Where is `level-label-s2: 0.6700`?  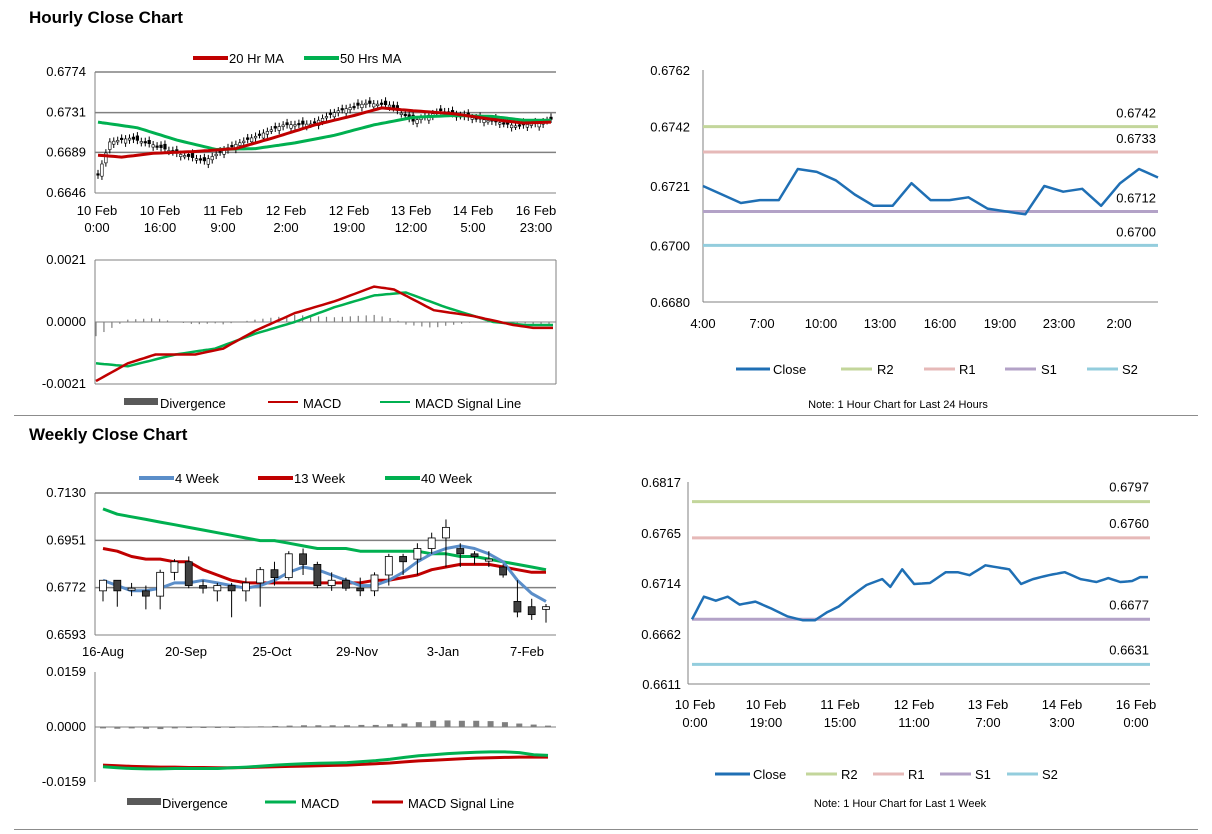
level-label-s2: 0.6700 is located at coordinates (1136, 231).